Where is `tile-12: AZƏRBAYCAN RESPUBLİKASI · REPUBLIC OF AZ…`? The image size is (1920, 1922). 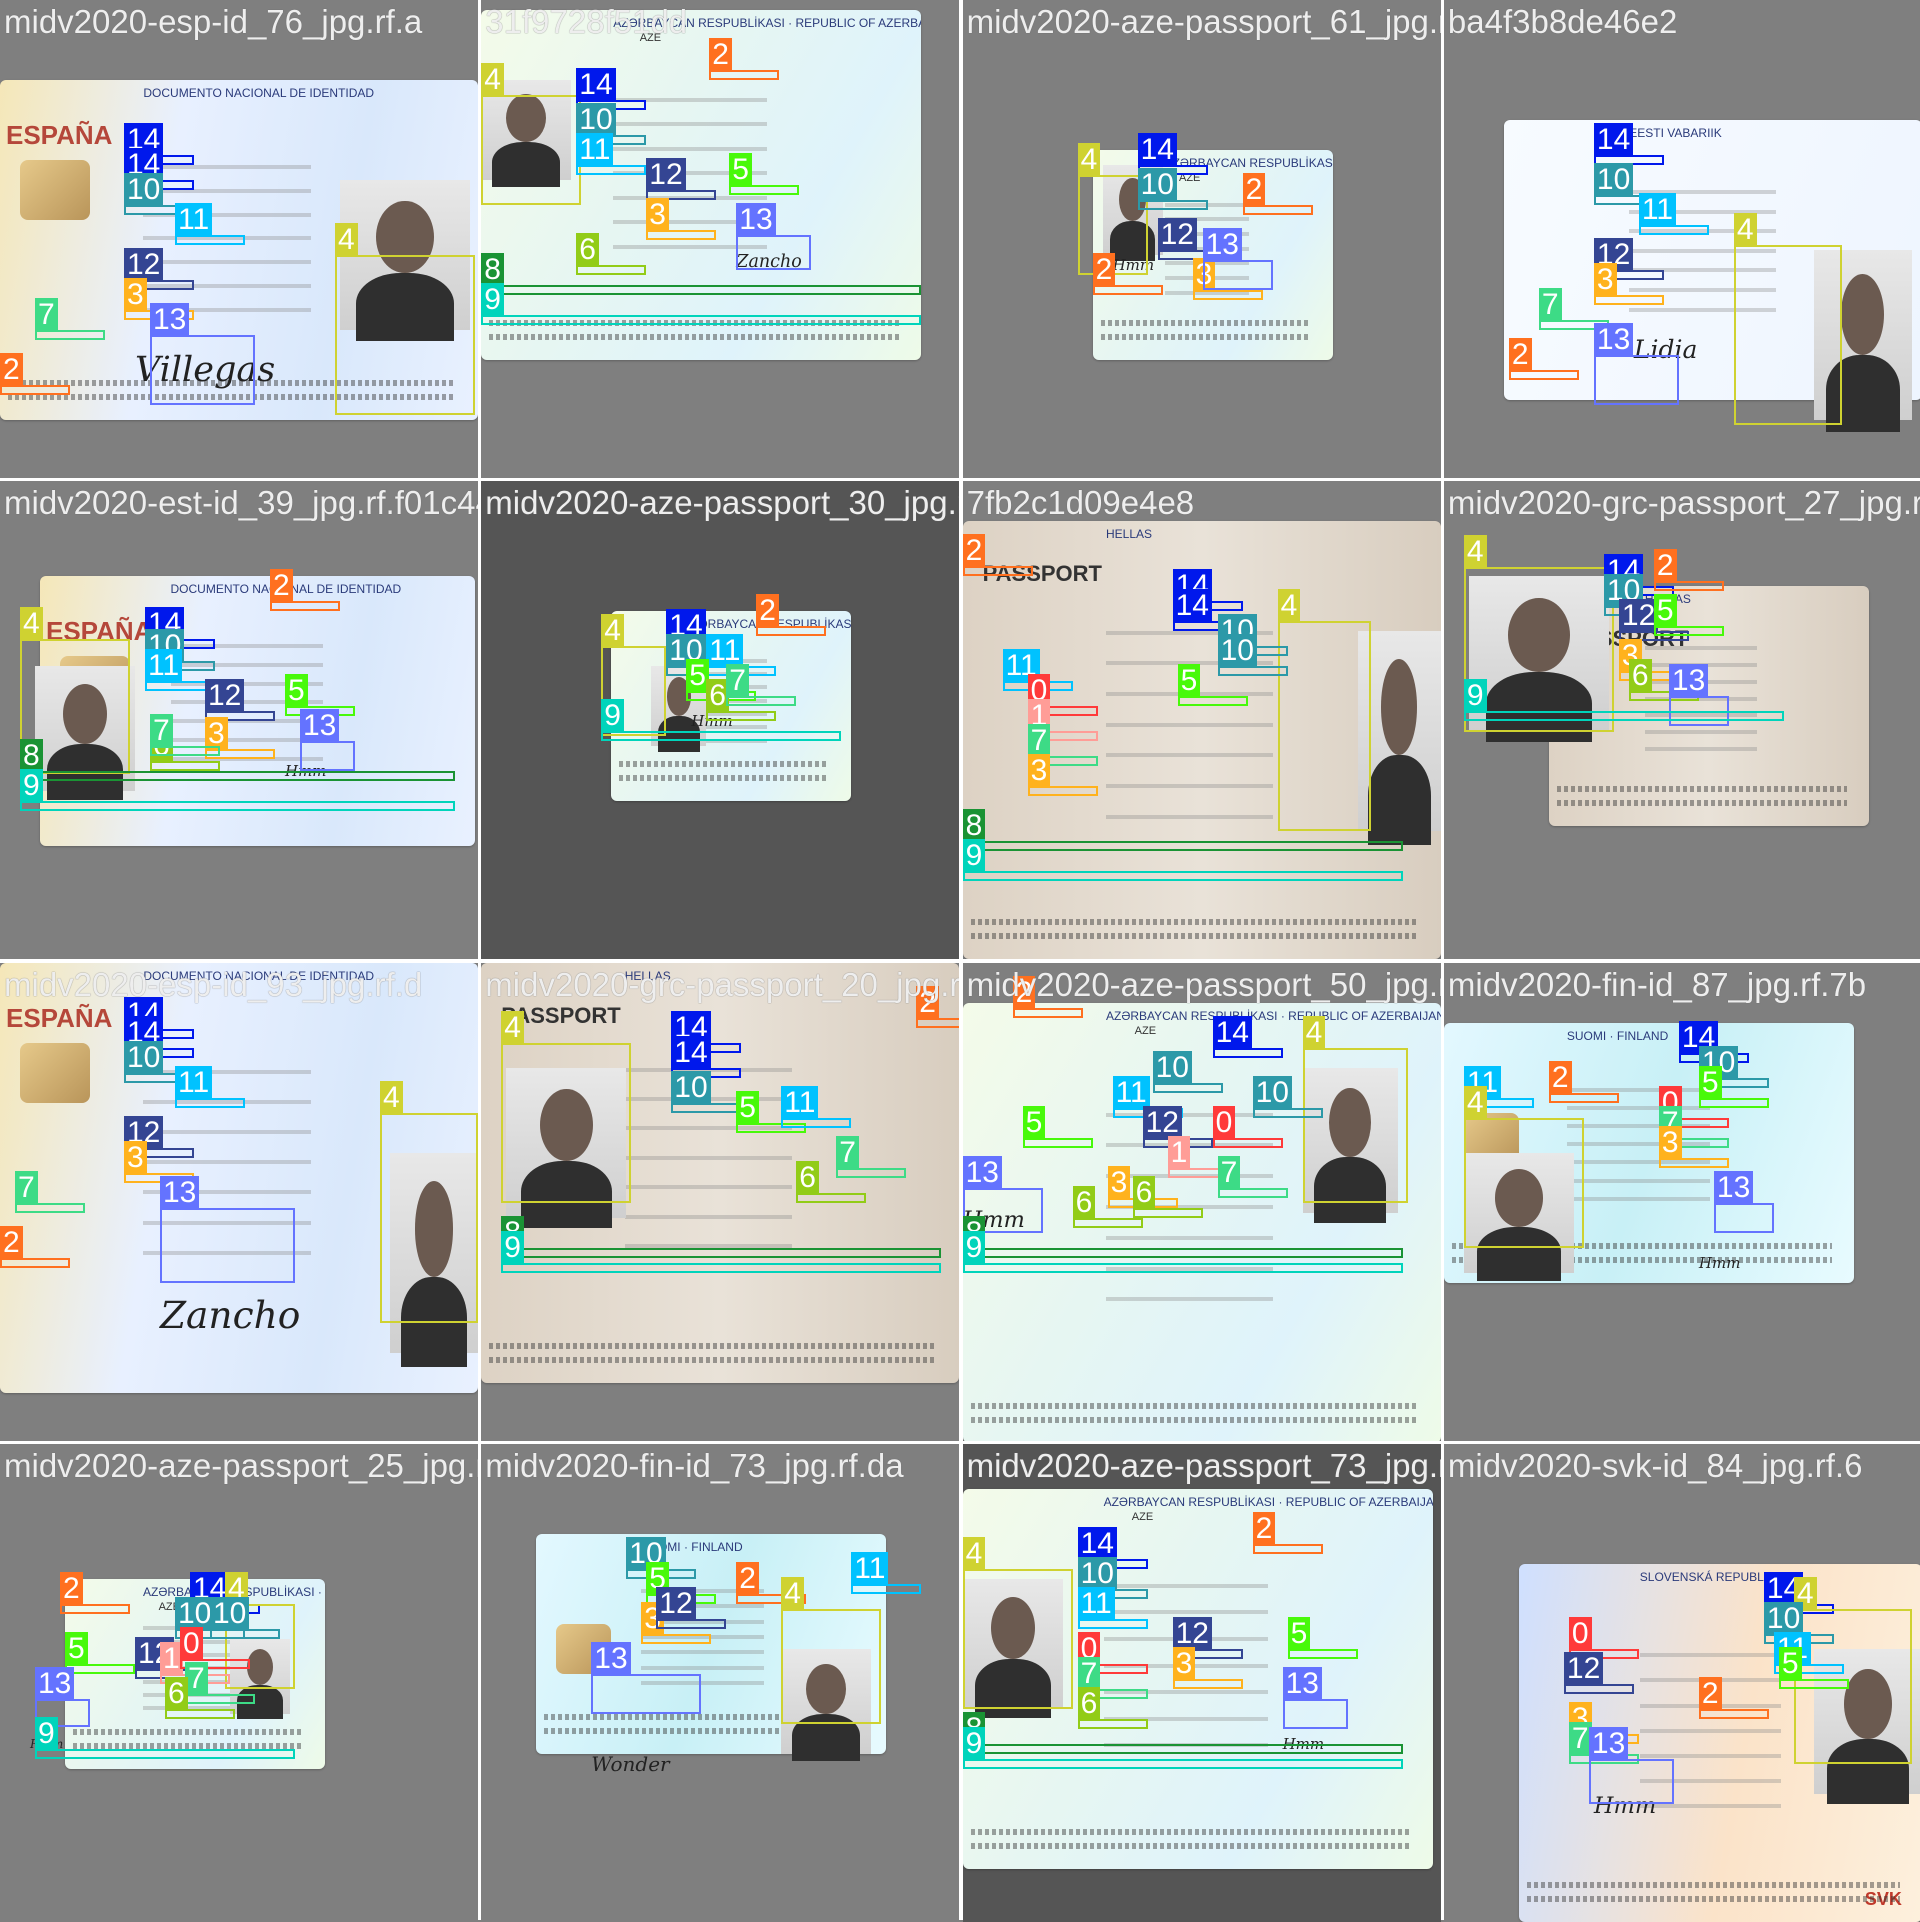 tile-12: AZƏRBAYCAN RESPUBLİKASI · REPUBLIC OF AZ… is located at coordinates (239, 1682).